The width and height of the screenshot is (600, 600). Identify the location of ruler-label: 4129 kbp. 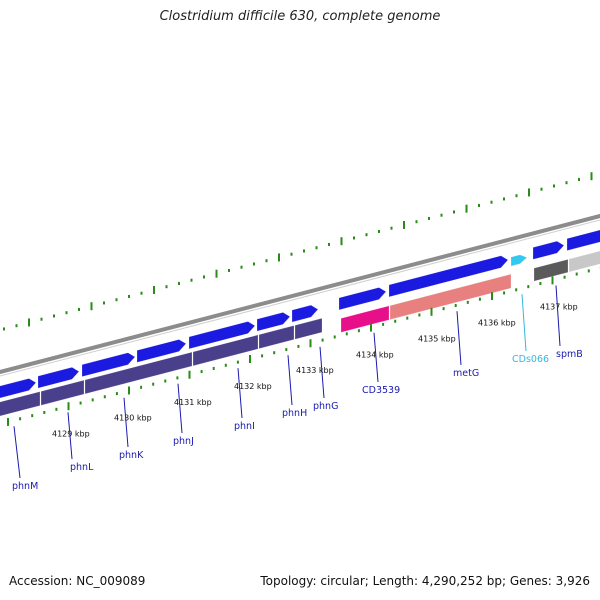
(71, 433).